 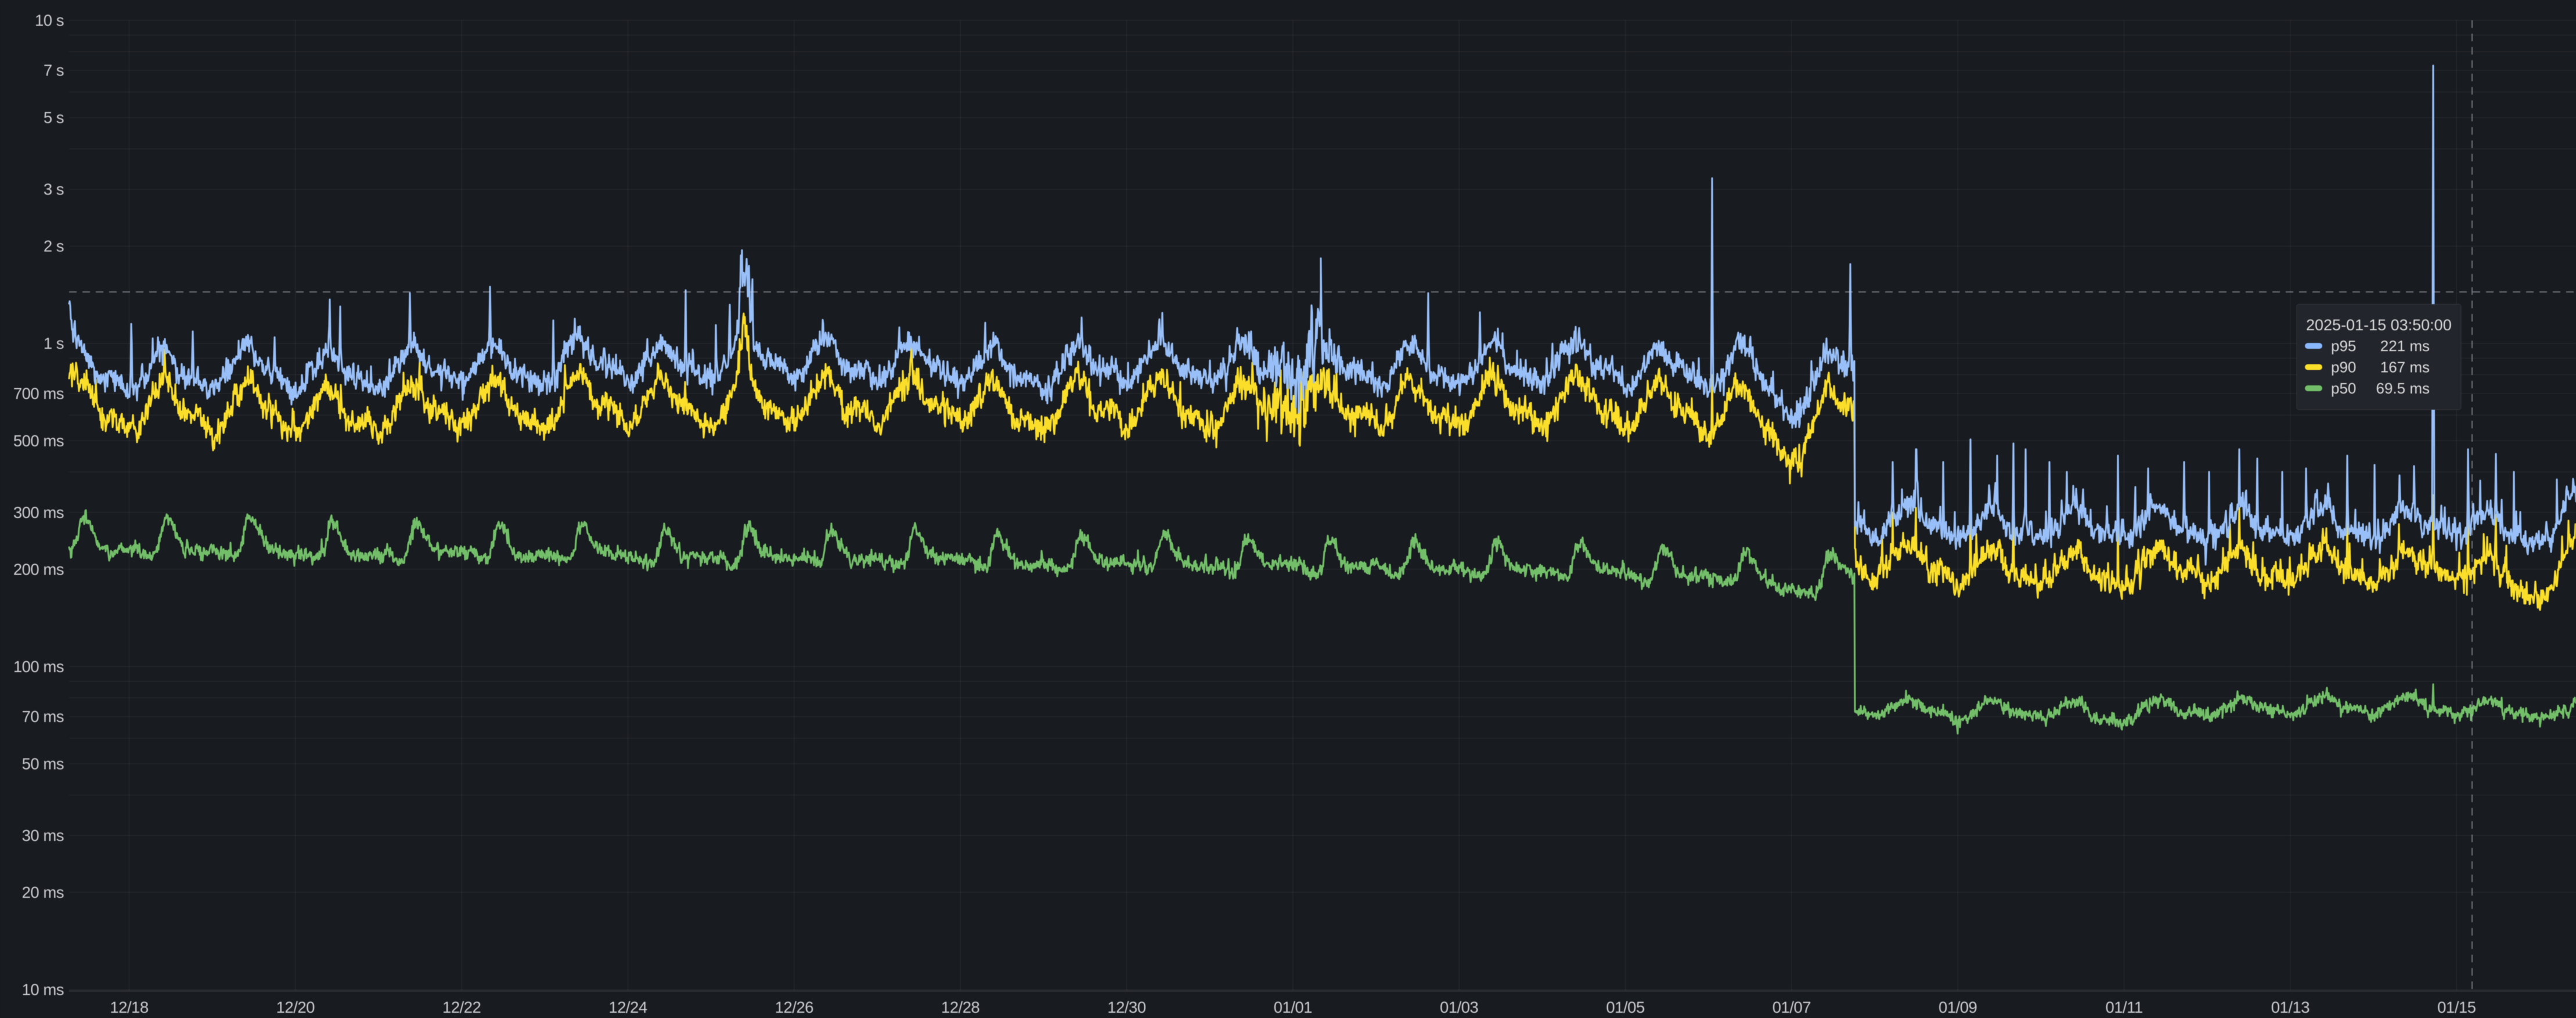 I want to click on svg-text: p50, so click(x=2343, y=389).